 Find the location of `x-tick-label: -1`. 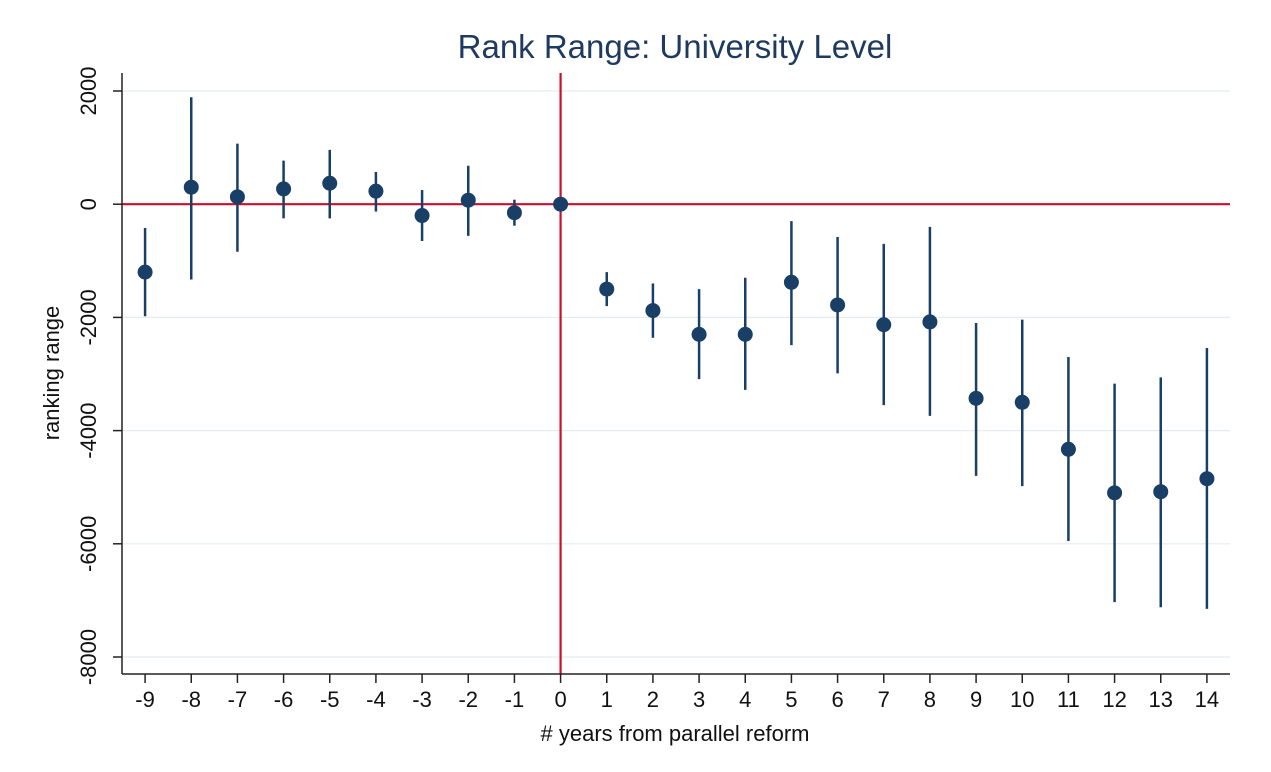

x-tick-label: -1 is located at coordinates (515, 699).